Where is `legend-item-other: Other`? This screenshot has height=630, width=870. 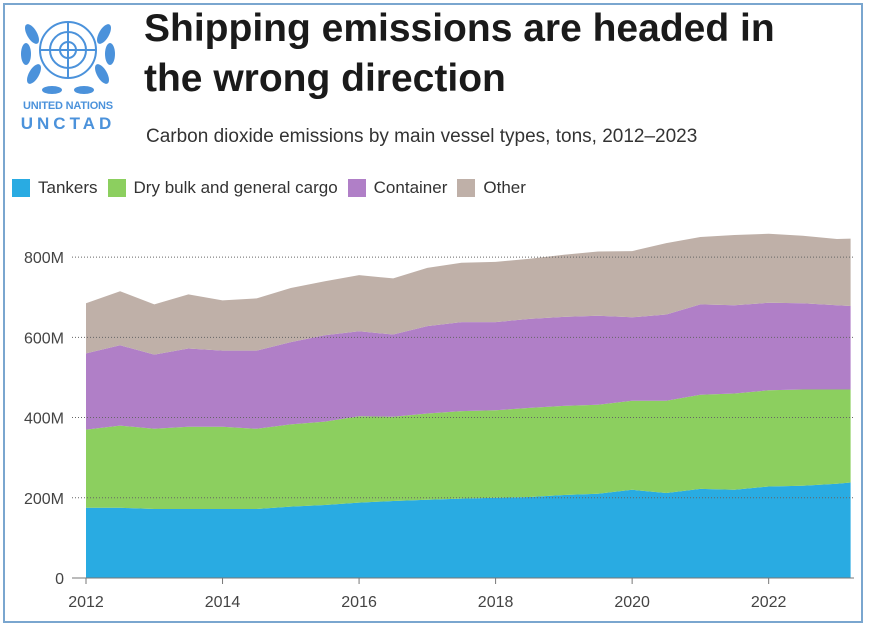
legend-item-other: Other is located at coordinates (491, 188).